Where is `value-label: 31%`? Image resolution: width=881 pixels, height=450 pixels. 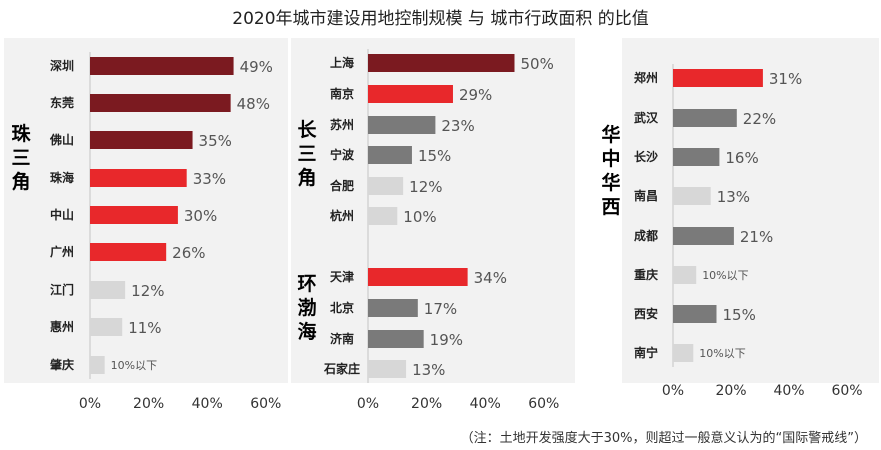 value-label: 31% is located at coordinates (785, 79).